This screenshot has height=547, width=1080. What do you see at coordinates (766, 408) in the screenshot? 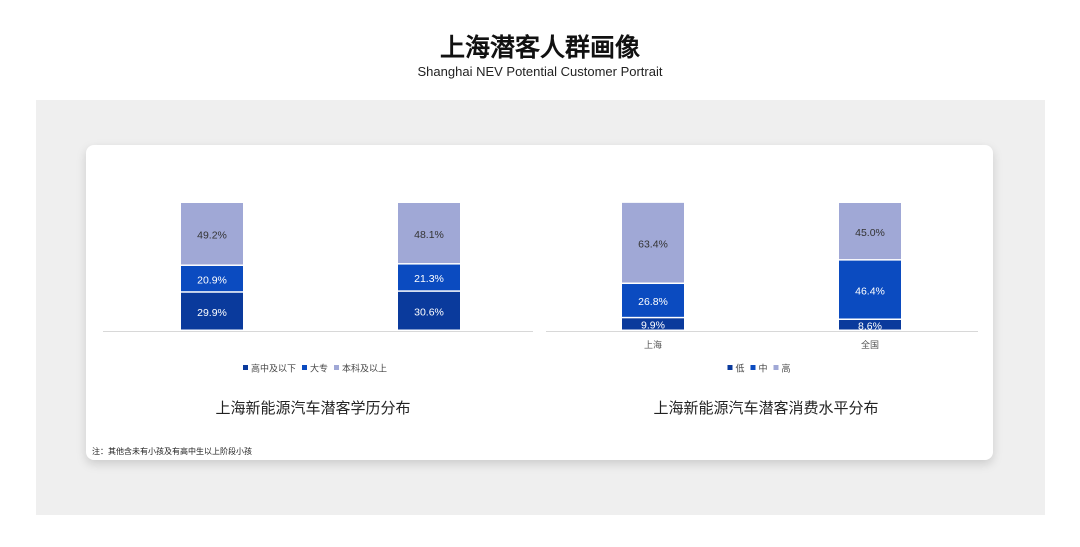
I see `chart-title-consumption: 上海新能源汽车潜客消费水平分布` at bounding box center [766, 408].